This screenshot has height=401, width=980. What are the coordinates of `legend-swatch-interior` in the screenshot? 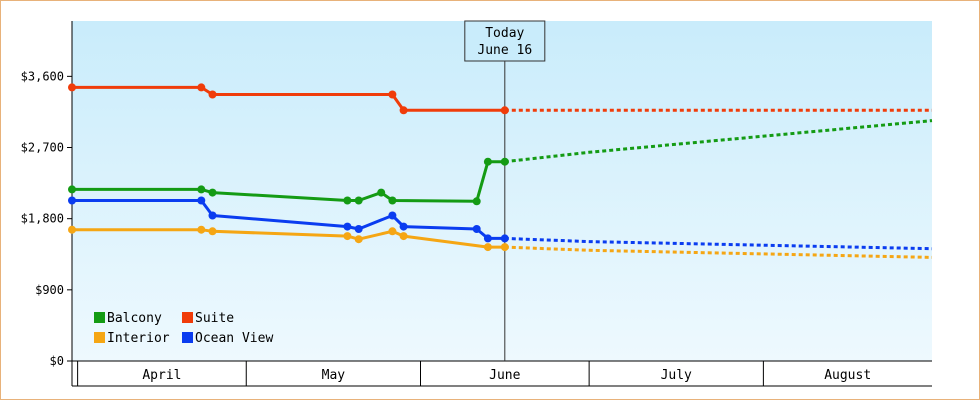 It's located at (99, 337).